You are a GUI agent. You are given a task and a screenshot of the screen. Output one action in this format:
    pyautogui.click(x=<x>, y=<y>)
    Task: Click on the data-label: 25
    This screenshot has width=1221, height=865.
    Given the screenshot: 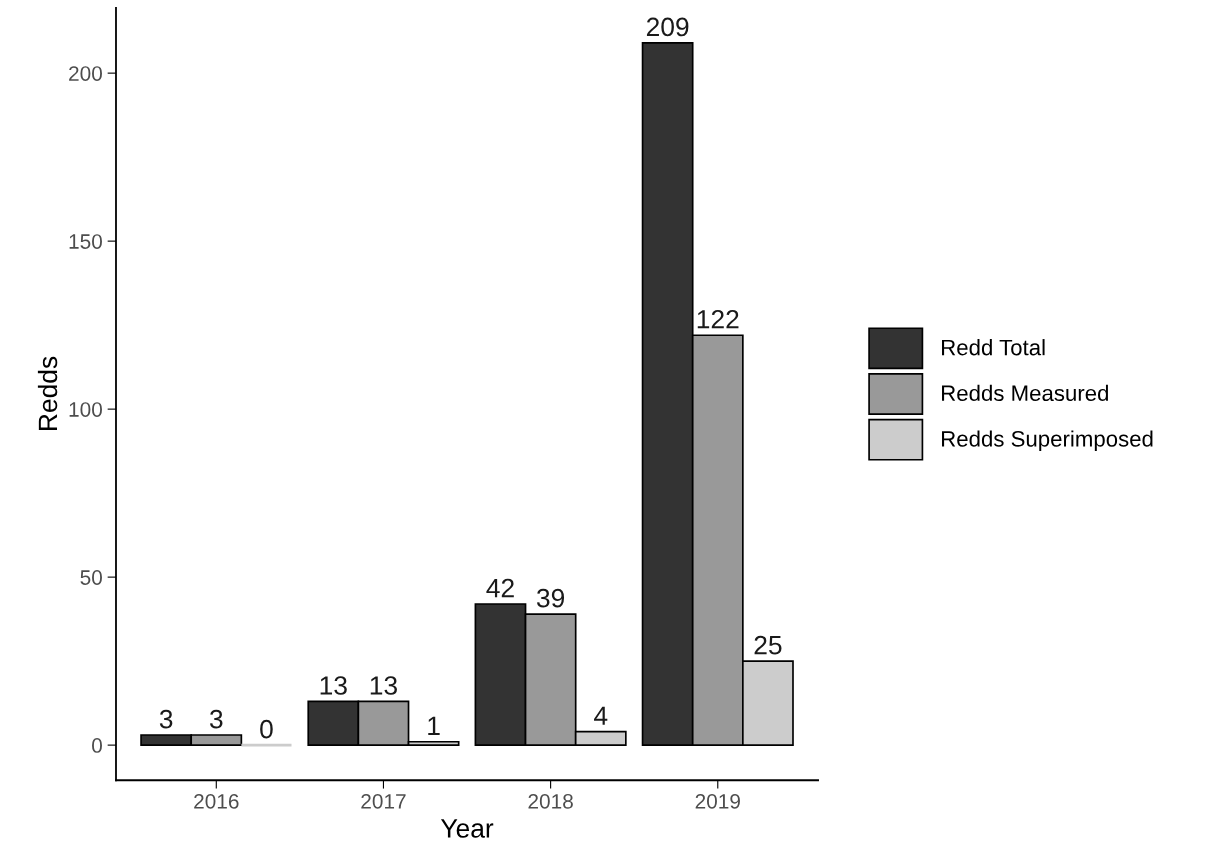 What is the action you would take?
    pyautogui.click(x=768, y=645)
    